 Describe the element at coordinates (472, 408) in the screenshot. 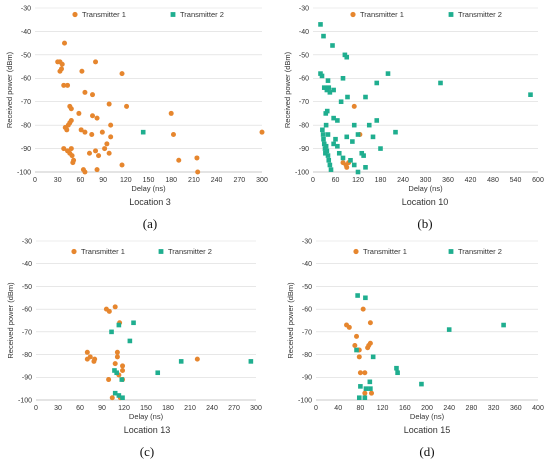

I see `x-tick-label: 280` at that location.